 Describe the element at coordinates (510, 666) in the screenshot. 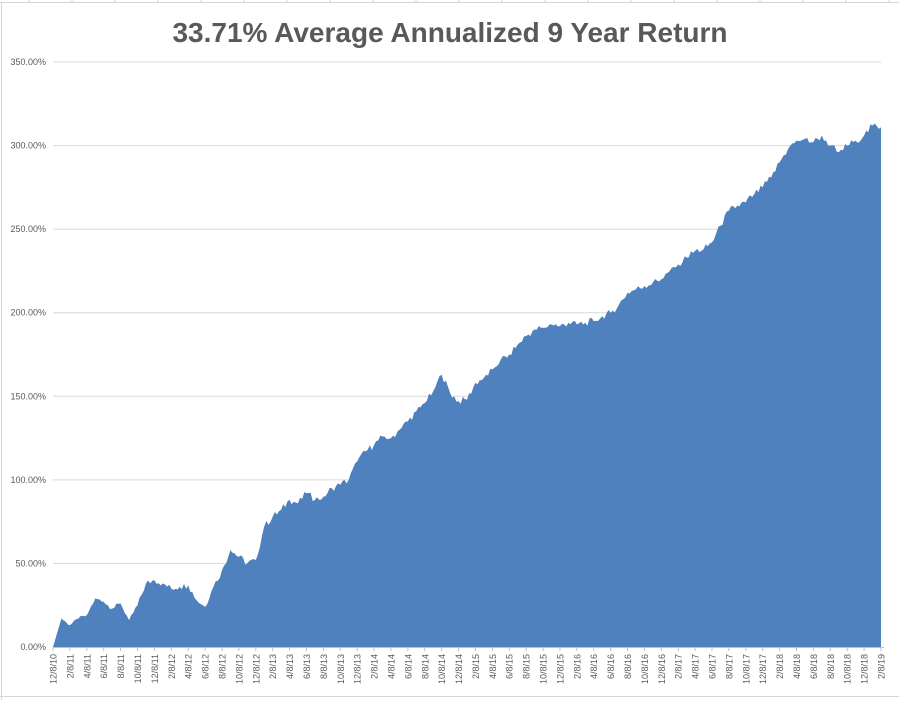

I see `x-axis-label: 6/8/15` at that location.